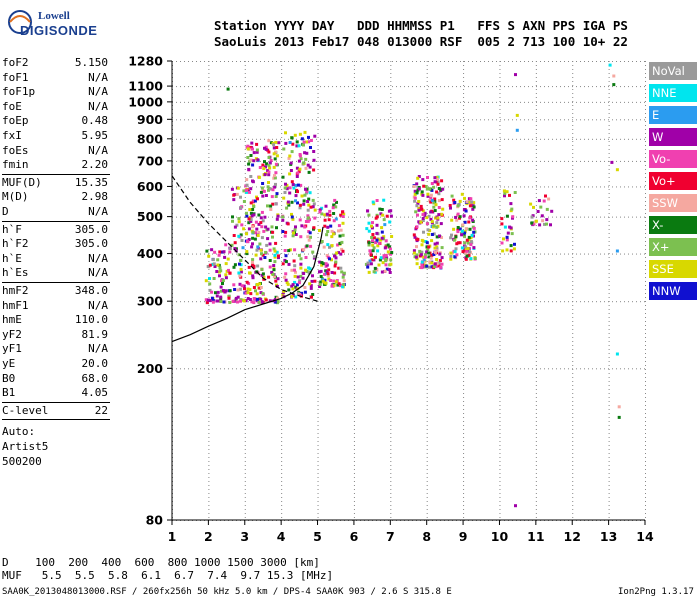 The width and height of the screenshot is (700, 600). What do you see at coordinates (19, 432) in the screenshot?
I see `auto-line1: Auto:` at bounding box center [19, 432].